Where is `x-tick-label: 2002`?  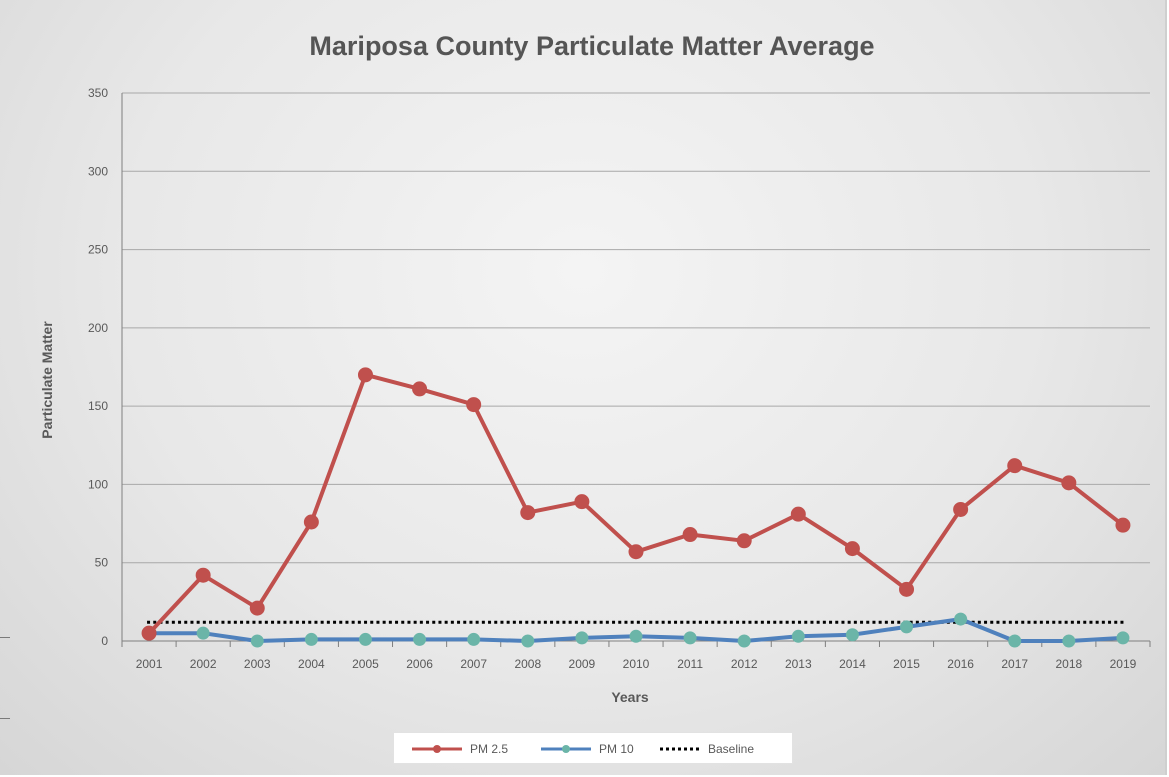
x-tick-label: 2002 is located at coordinates (203, 664).